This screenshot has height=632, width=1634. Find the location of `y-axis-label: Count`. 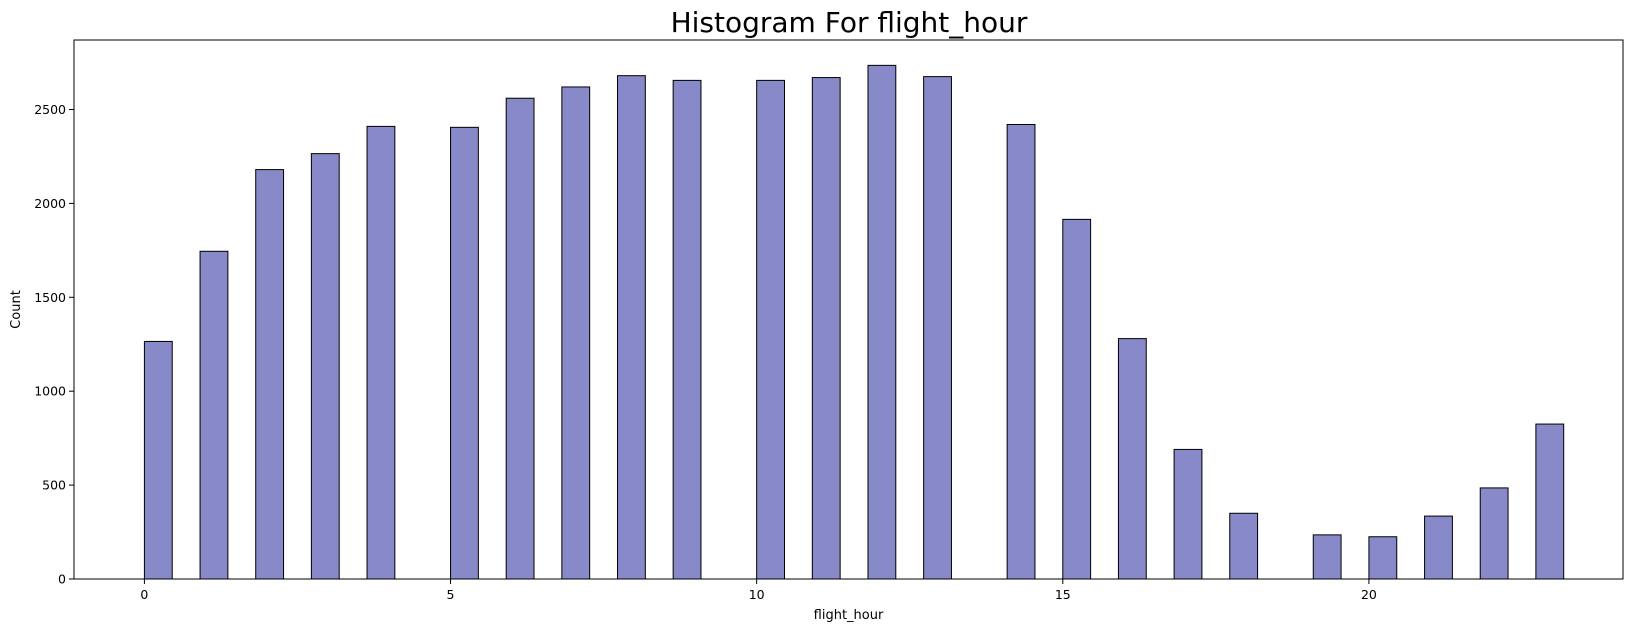

y-axis-label: Count is located at coordinates (16, 309).